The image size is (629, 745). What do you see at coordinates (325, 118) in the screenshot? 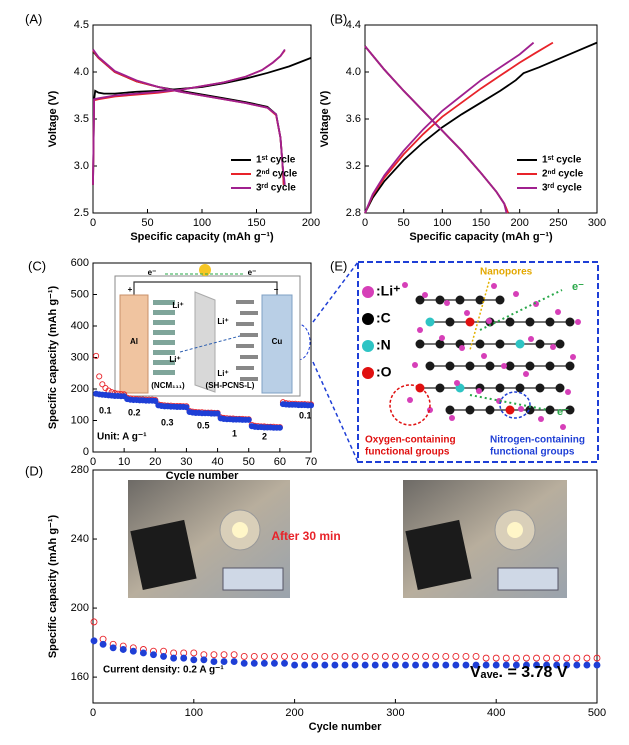
I see `y-axis-label: Voltage (V)` at bounding box center [325, 118].